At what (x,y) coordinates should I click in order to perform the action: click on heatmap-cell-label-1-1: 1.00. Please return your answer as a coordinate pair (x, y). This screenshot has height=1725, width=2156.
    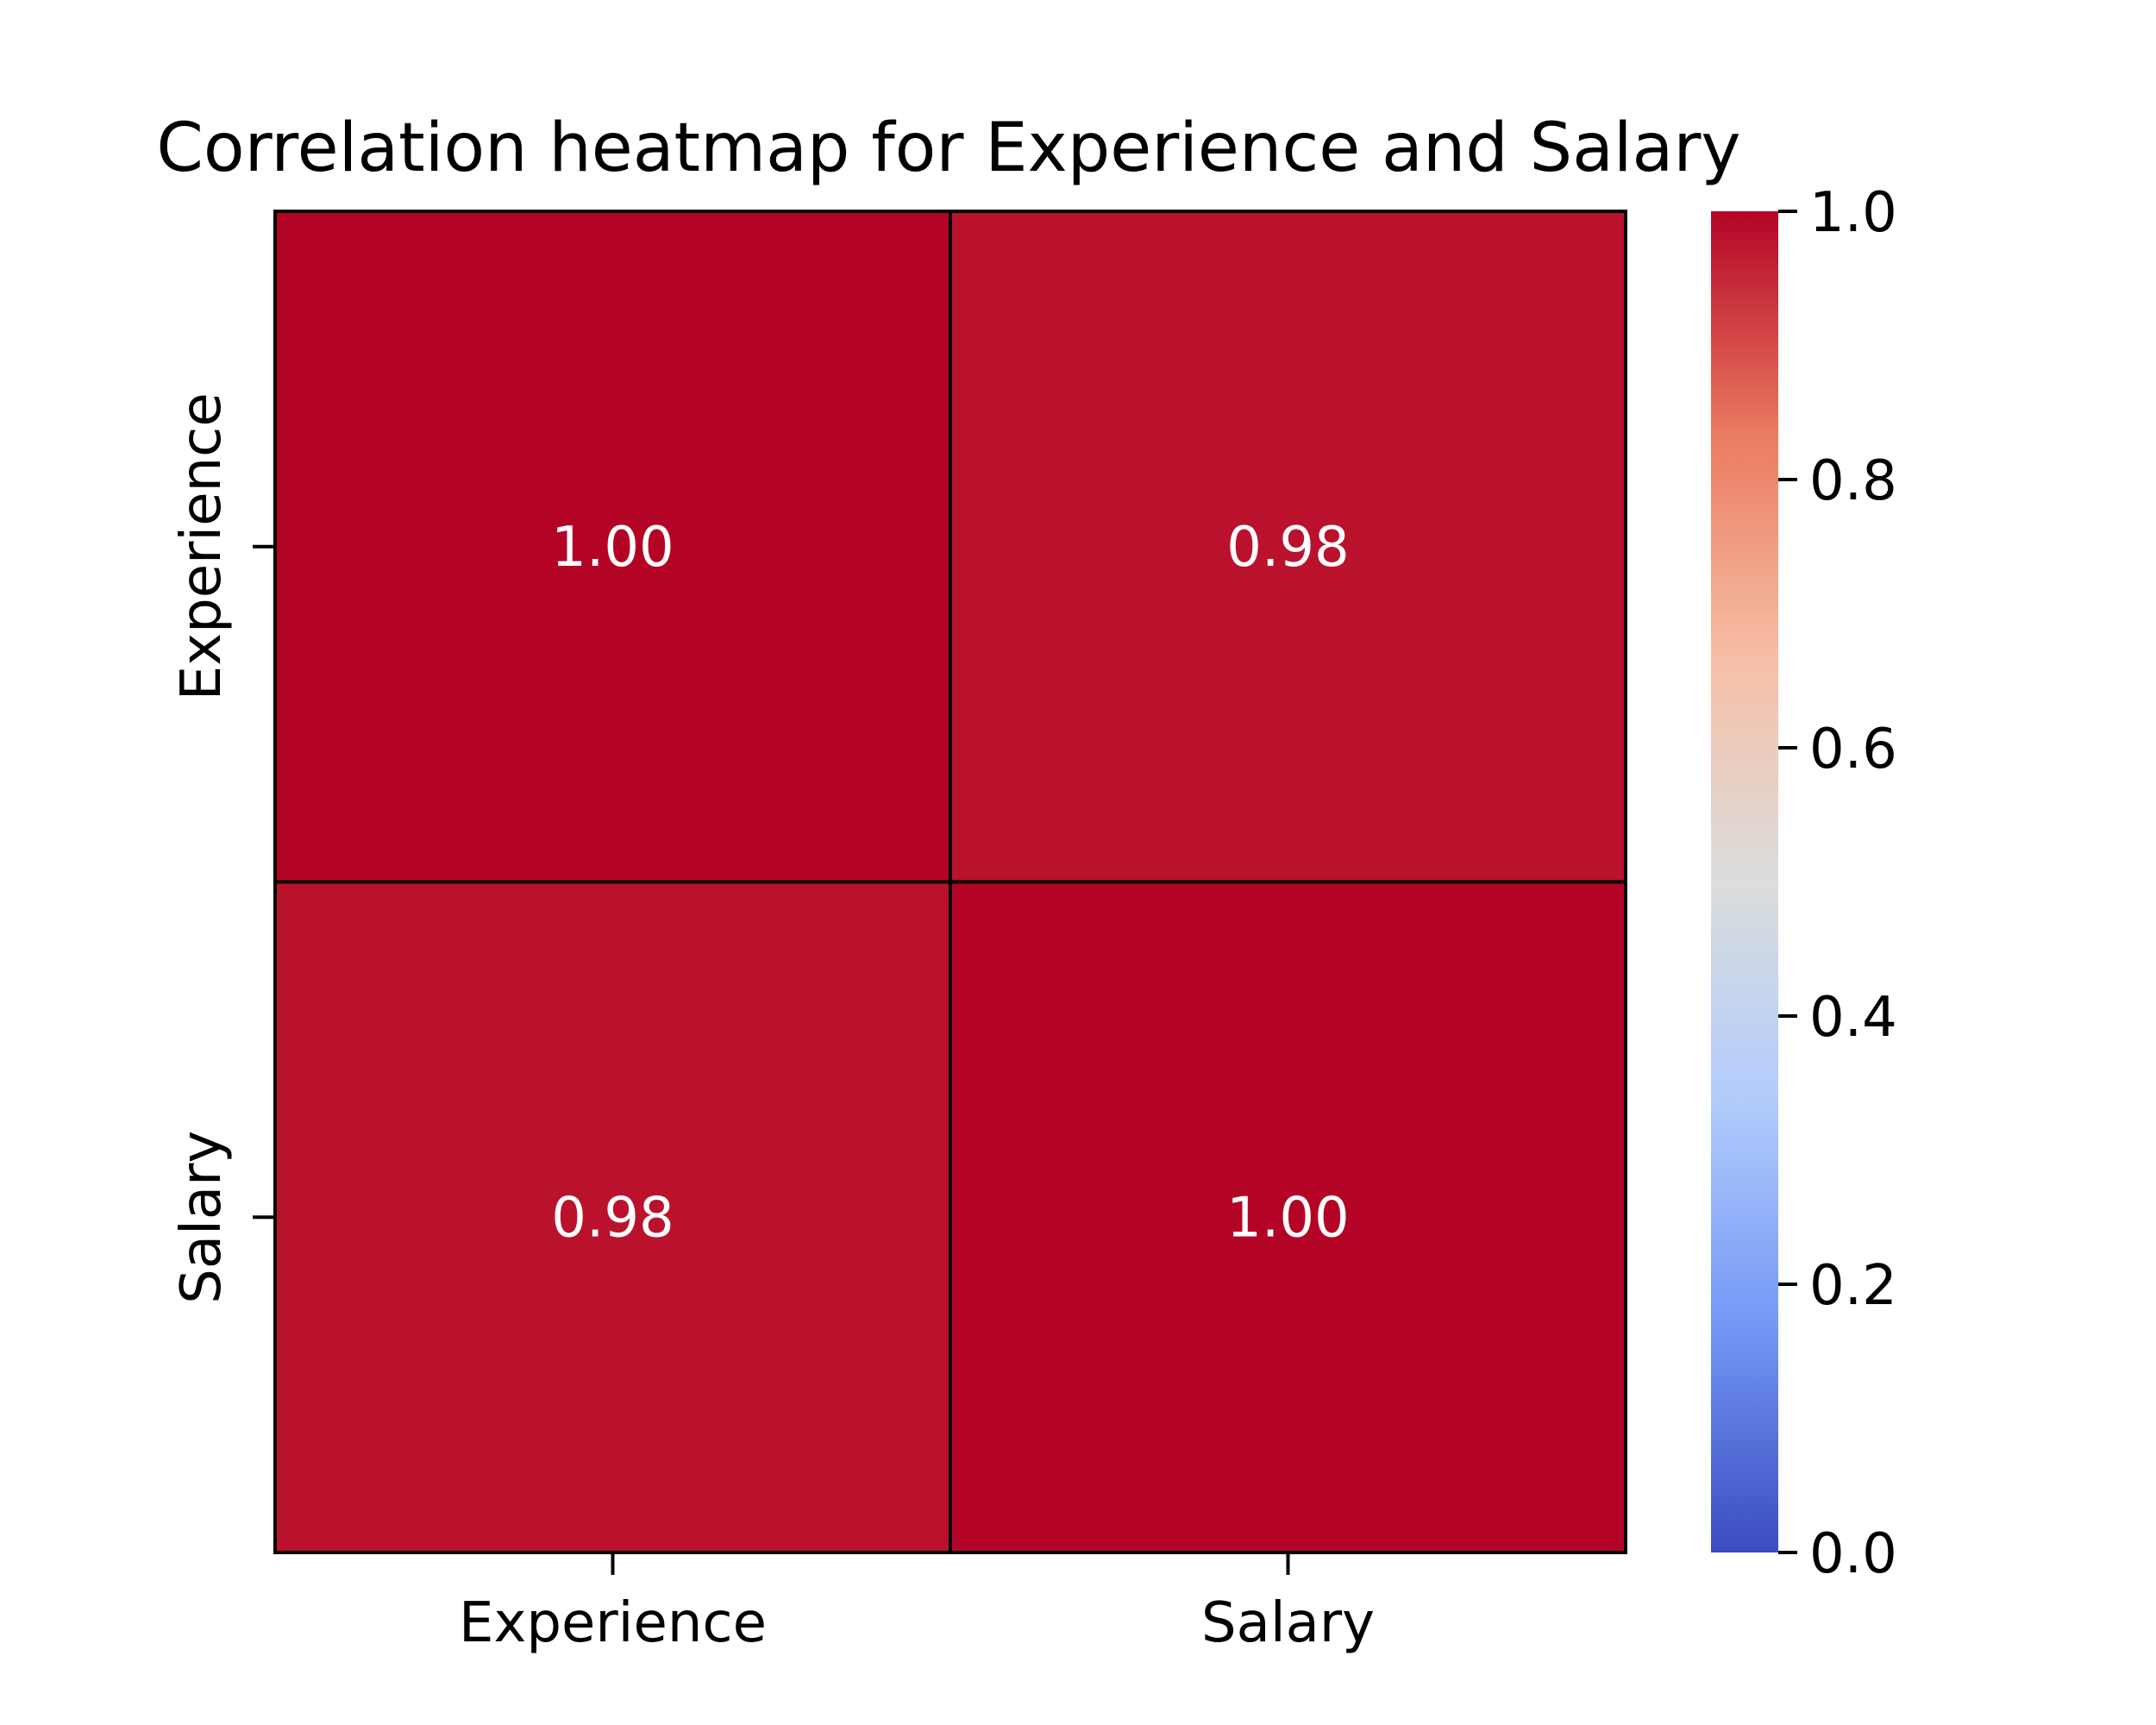
    Looking at the image, I should click on (1288, 1218).